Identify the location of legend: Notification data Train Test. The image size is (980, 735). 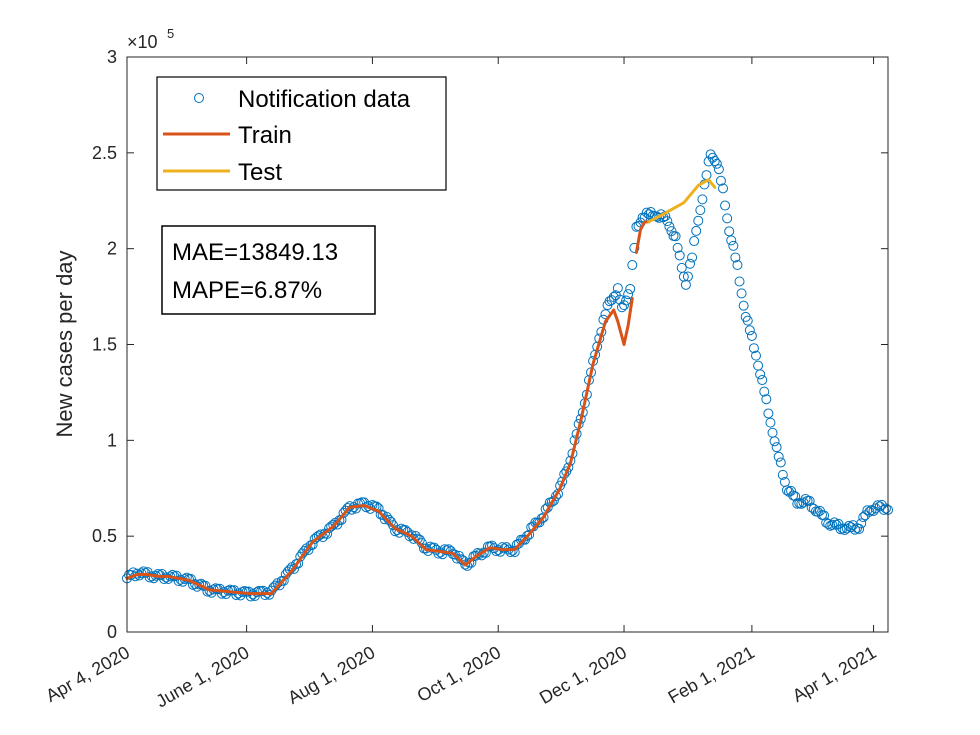
(301, 133).